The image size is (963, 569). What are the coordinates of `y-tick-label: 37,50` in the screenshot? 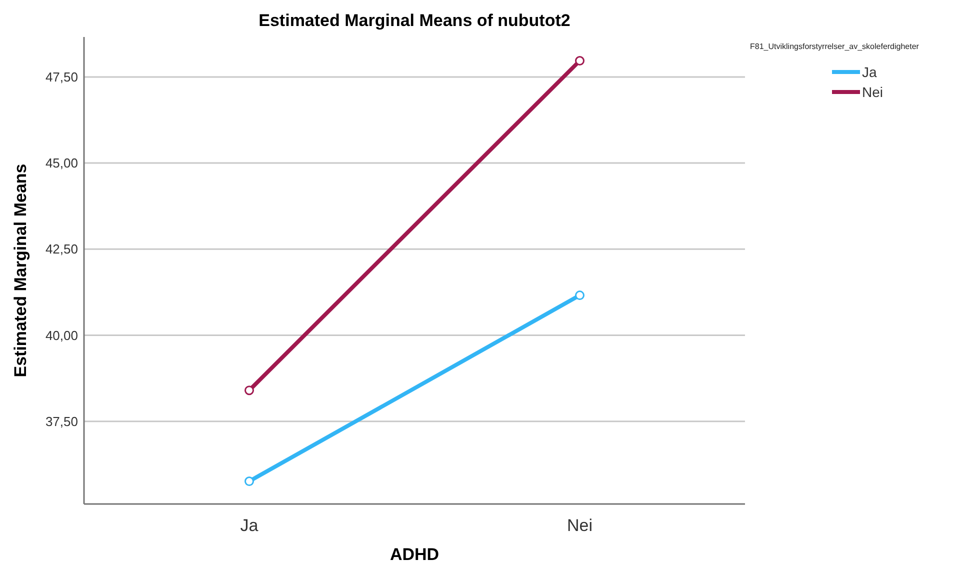 It's located at (61, 421).